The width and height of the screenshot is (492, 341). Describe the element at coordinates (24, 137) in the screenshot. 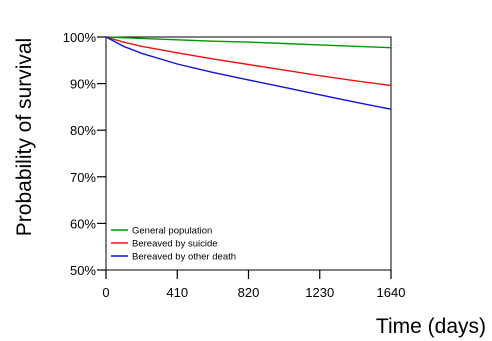

I see `y-axis-title: Probability of survival` at that location.